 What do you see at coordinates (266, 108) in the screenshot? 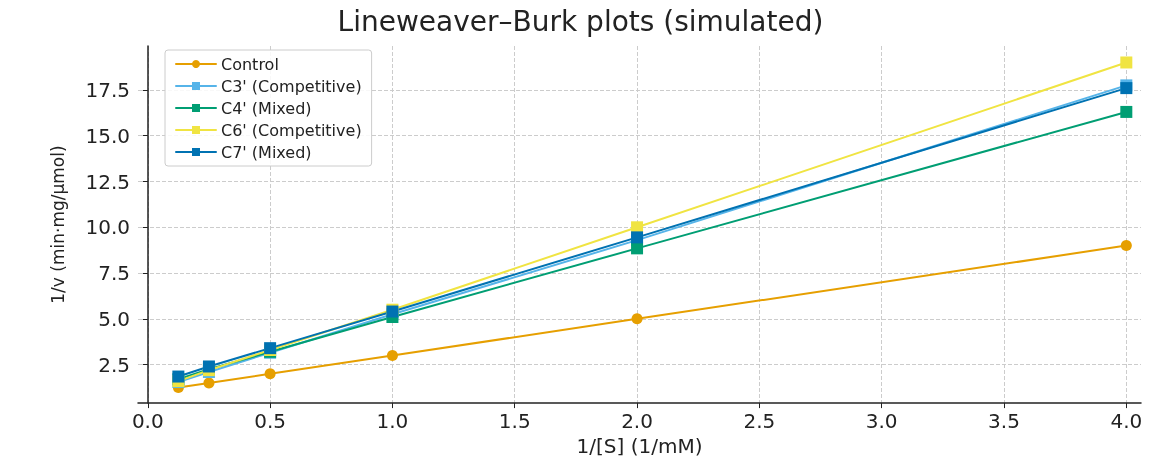
I see `legend-label: C4' (Mixed)` at bounding box center [266, 108].